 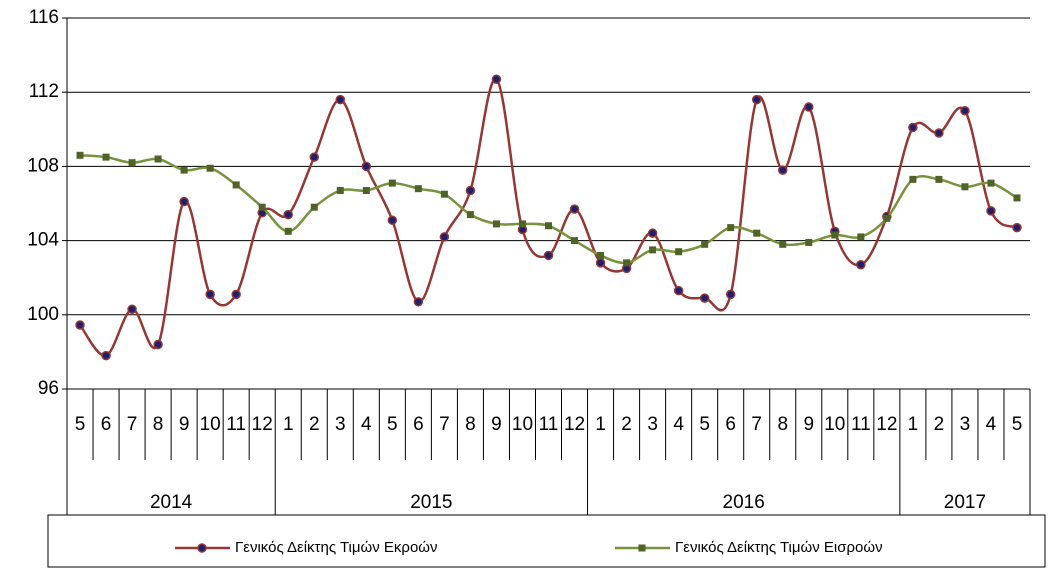 What do you see at coordinates (132, 424) in the screenshot?
I see `x-tick-label: 7` at bounding box center [132, 424].